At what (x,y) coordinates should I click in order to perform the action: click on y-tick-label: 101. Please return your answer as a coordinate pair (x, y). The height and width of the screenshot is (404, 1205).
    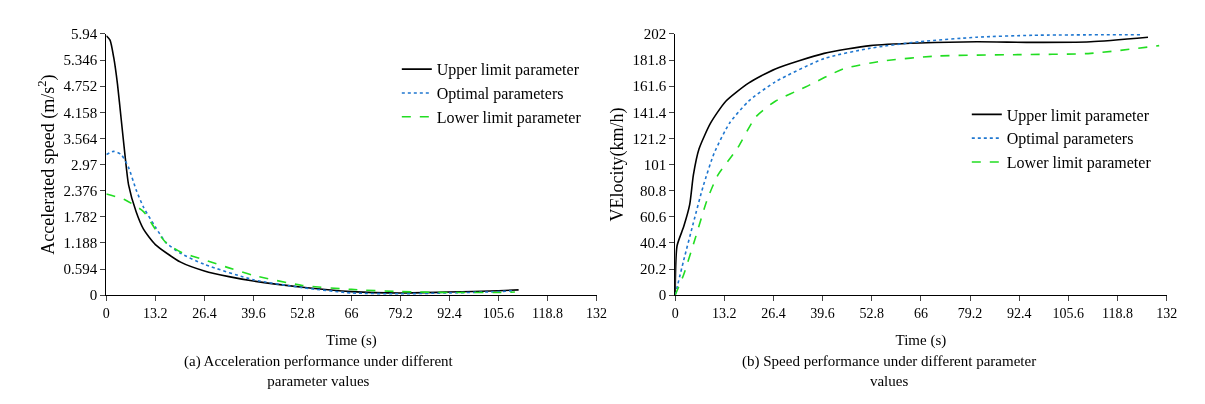
    Looking at the image, I should click on (655, 164).